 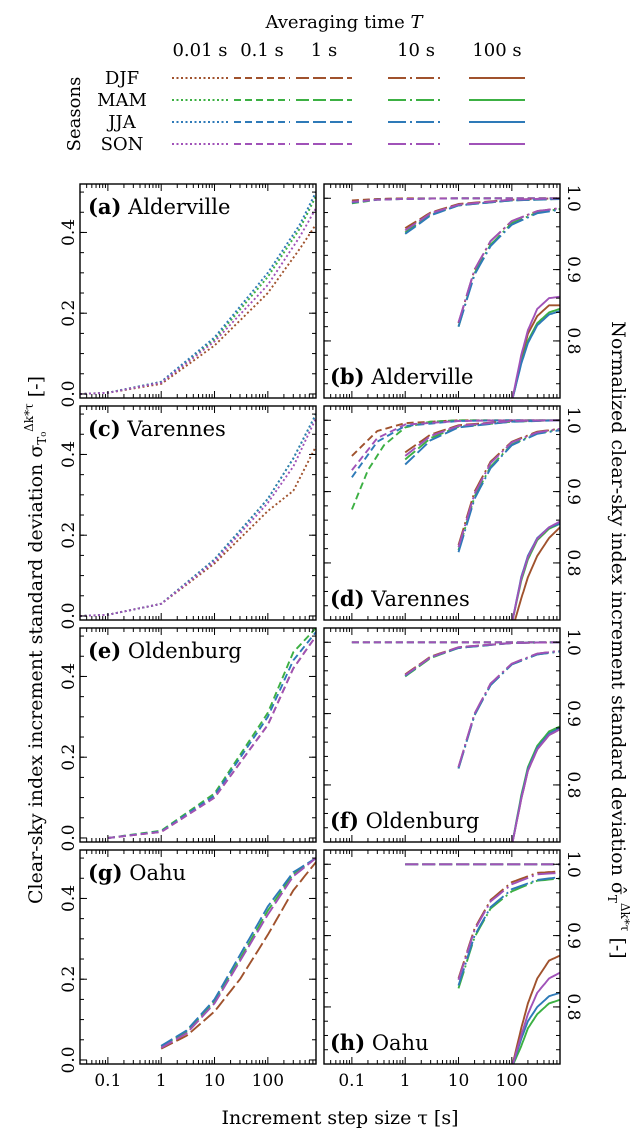 I want to click on x-tick-label: 1, so click(x=161, y=1081).